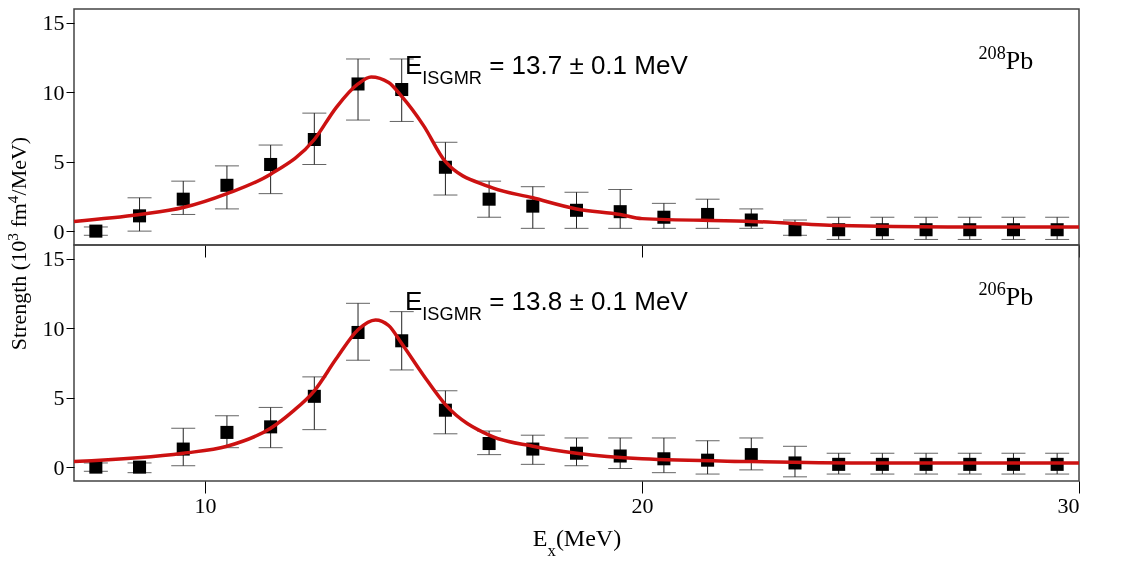 The image size is (1129, 571). Describe the element at coordinates (546, 68) in the screenshot. I see `annotation: E$_{ISGMR}$ = 13.7 ± 0.1 MeV` at that location.